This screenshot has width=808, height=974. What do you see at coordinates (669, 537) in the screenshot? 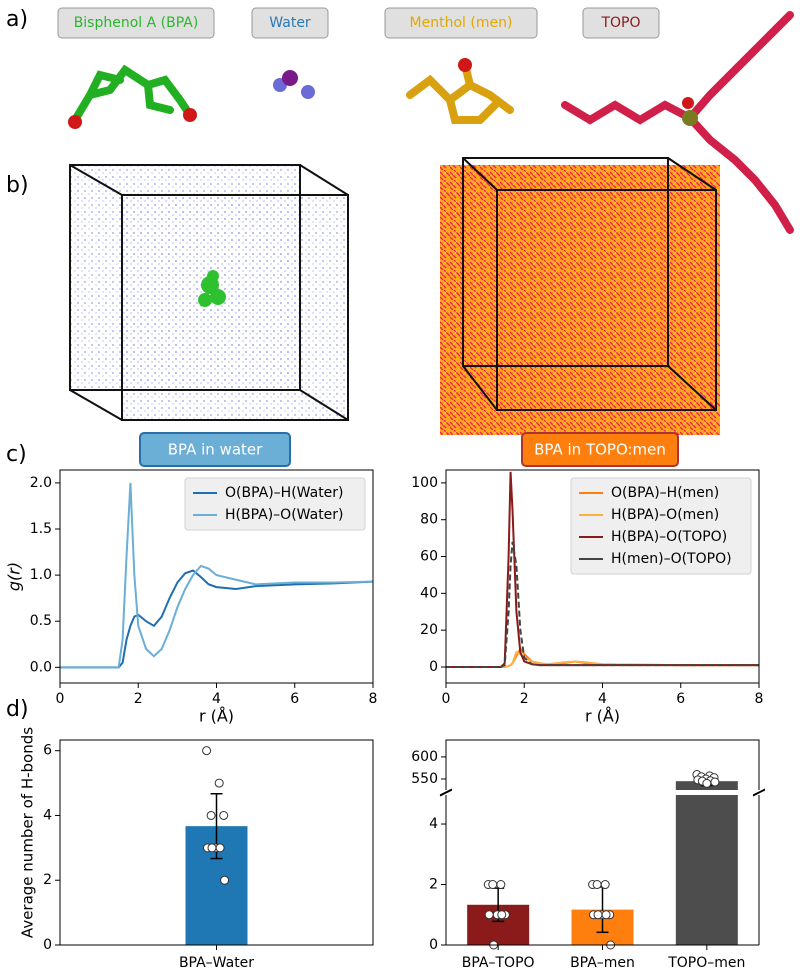
I see `legend-label: H(BPA)–O(TOPO)` at bounding box center [669, 537].